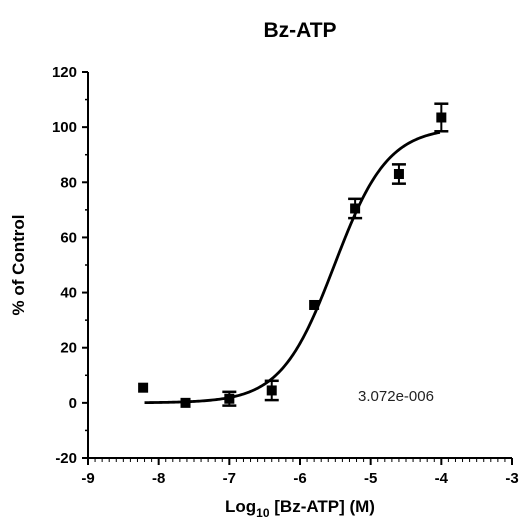  Describe the element at coordinates (396, 396) in the screenshot. I see `ec50-annotation: 3.072e-006` at that location.